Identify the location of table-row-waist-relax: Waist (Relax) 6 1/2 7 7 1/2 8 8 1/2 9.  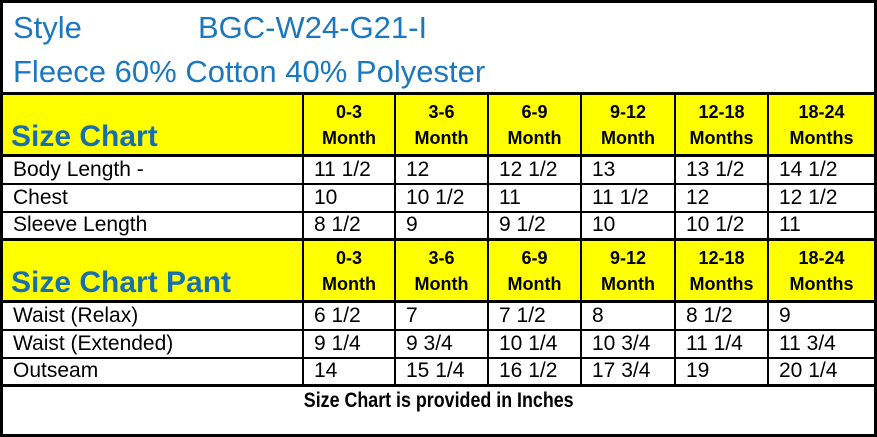
(438, 315).